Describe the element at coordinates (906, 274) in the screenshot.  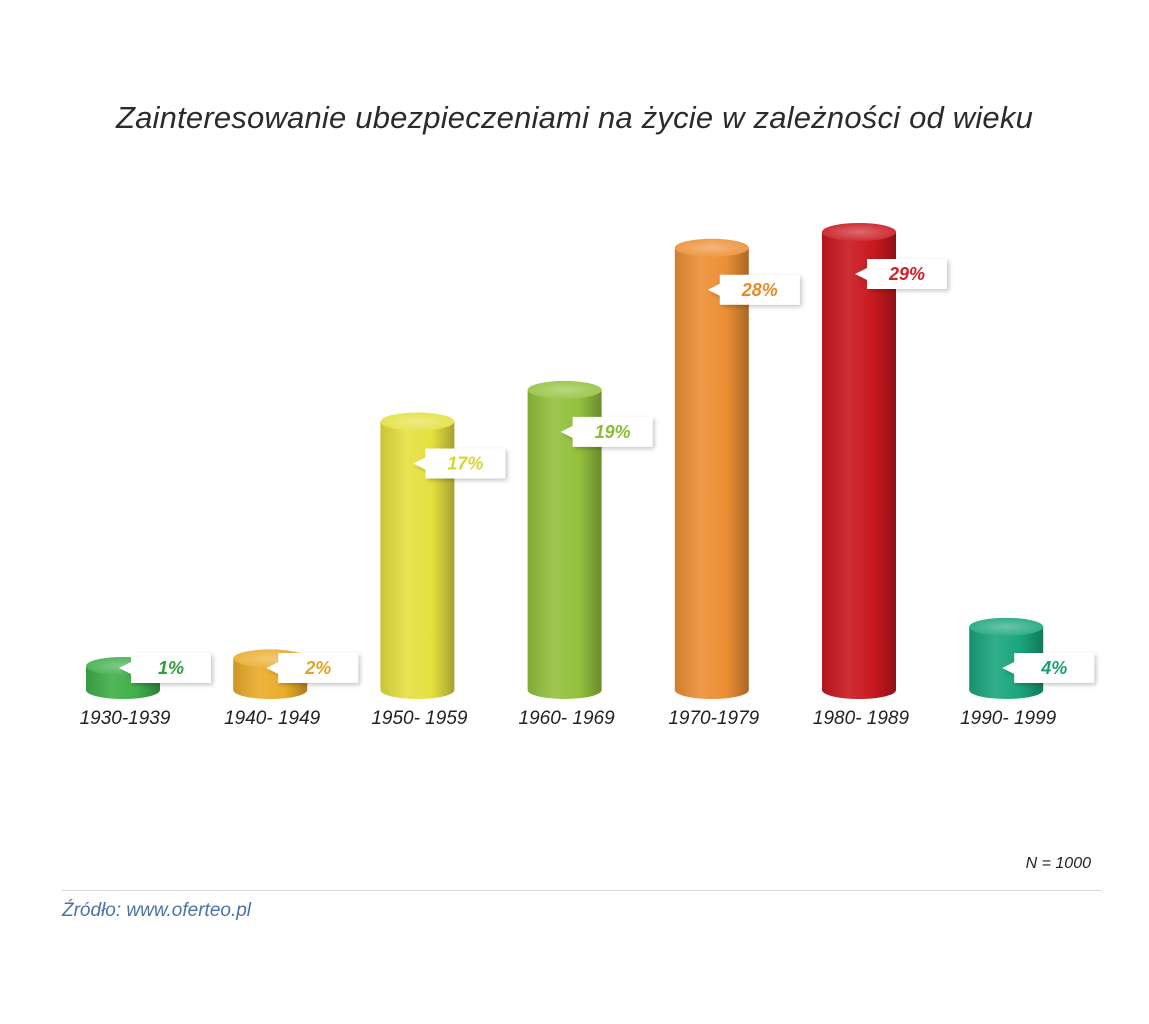
I see `value-label: 29%` at that location.